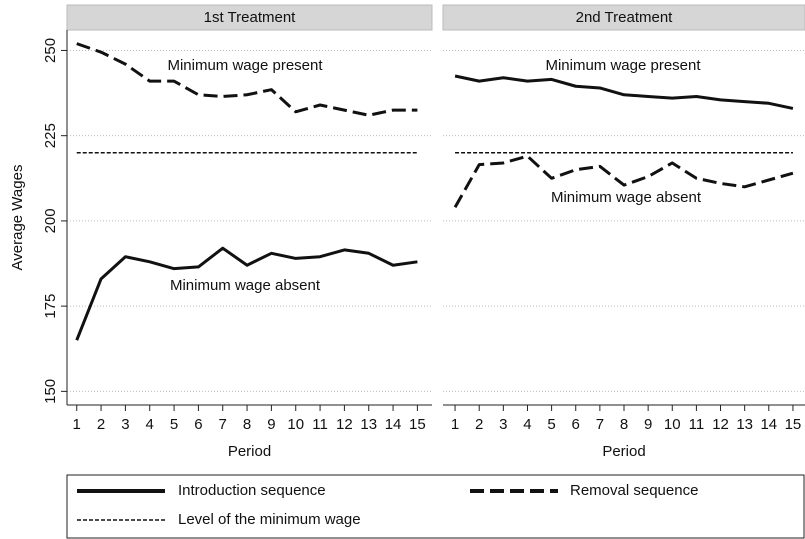 Image resolution: width=805 pixels, height=539 pixels. Describe the element at coordinates (435, 506) in the screenshot. I see `legend-box` at that location.